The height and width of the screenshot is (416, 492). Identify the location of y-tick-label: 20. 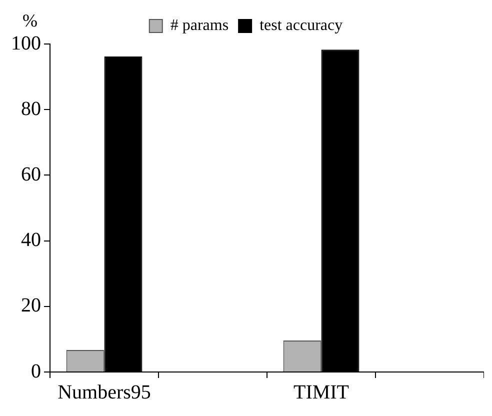
(31, 305).